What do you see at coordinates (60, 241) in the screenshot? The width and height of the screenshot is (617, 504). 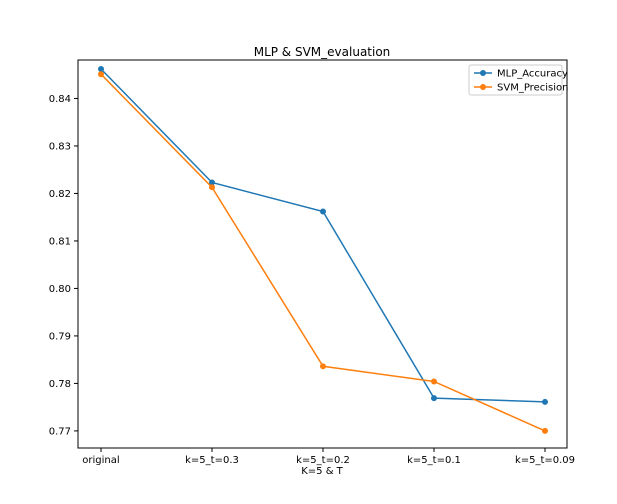 I see `y-tick-label: 0.81` at bounding box center [60, 241].